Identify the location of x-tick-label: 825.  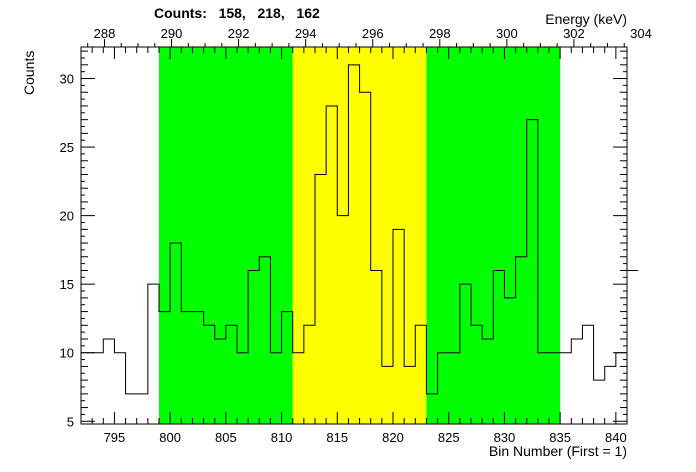
(449, 437).